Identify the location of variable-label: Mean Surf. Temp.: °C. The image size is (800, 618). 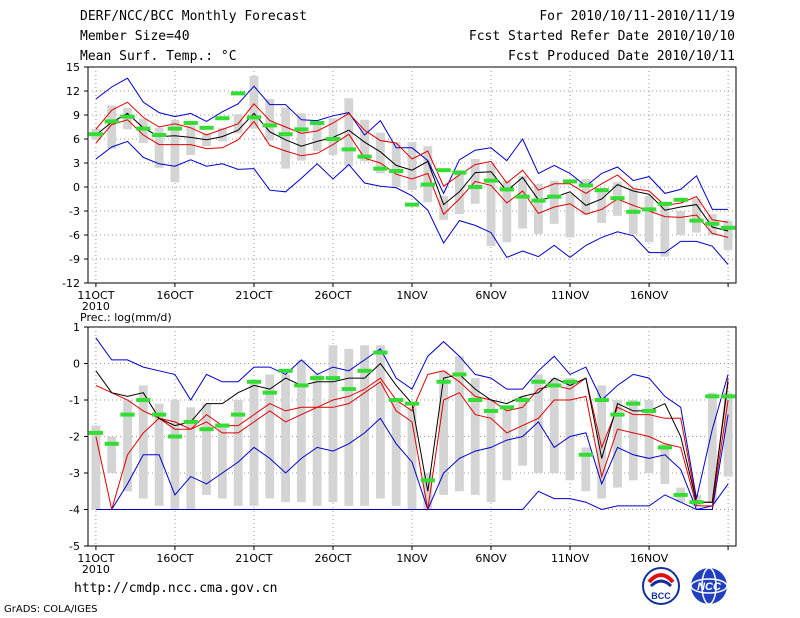
(158, 56).